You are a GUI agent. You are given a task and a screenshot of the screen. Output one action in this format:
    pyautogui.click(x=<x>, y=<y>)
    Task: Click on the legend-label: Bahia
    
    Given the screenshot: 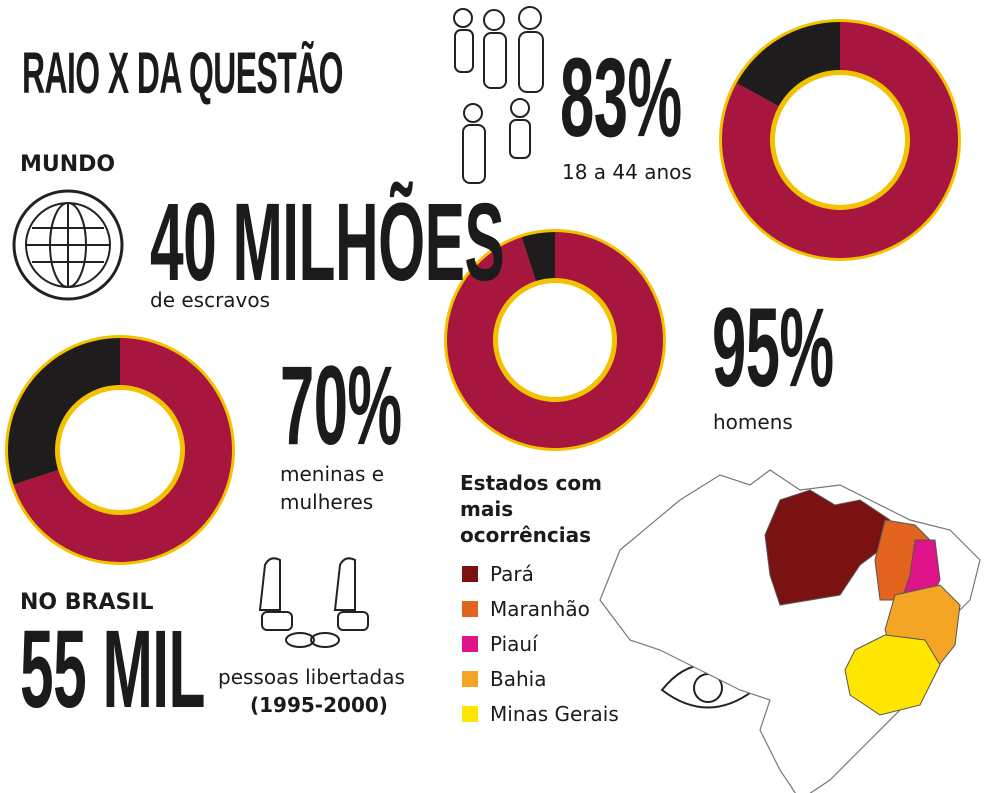 What is the action you would take?
    pyautogui.click(x=518, y=679)
    